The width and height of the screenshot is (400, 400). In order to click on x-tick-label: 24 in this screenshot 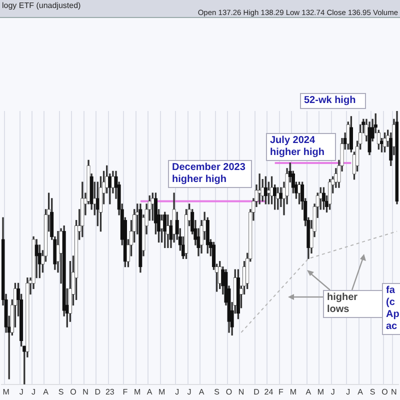, I will do `click(269, 391)`.